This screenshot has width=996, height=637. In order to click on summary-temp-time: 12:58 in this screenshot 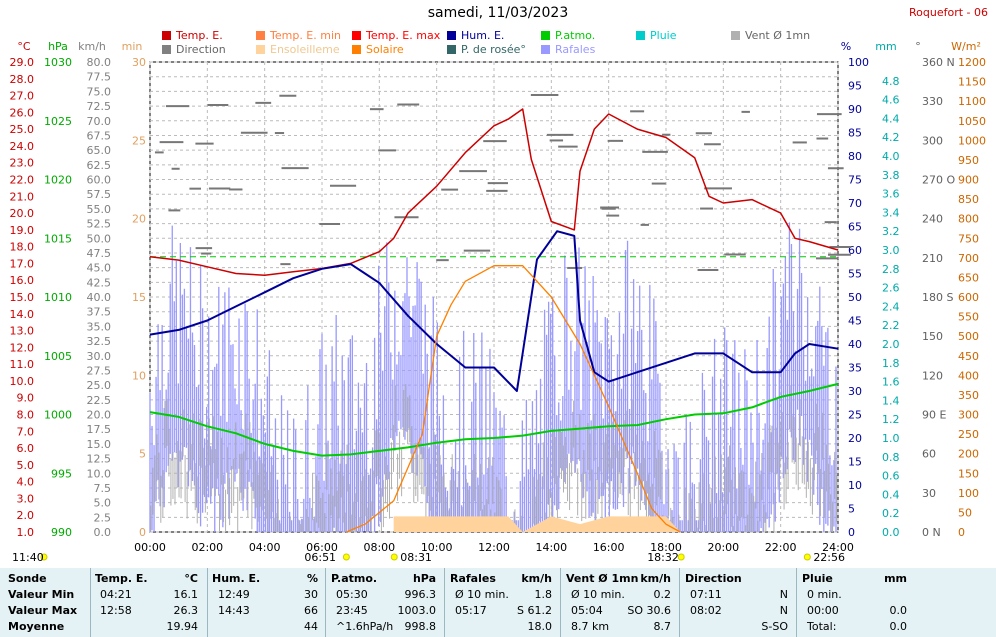, I will do `click(116, 610)`.